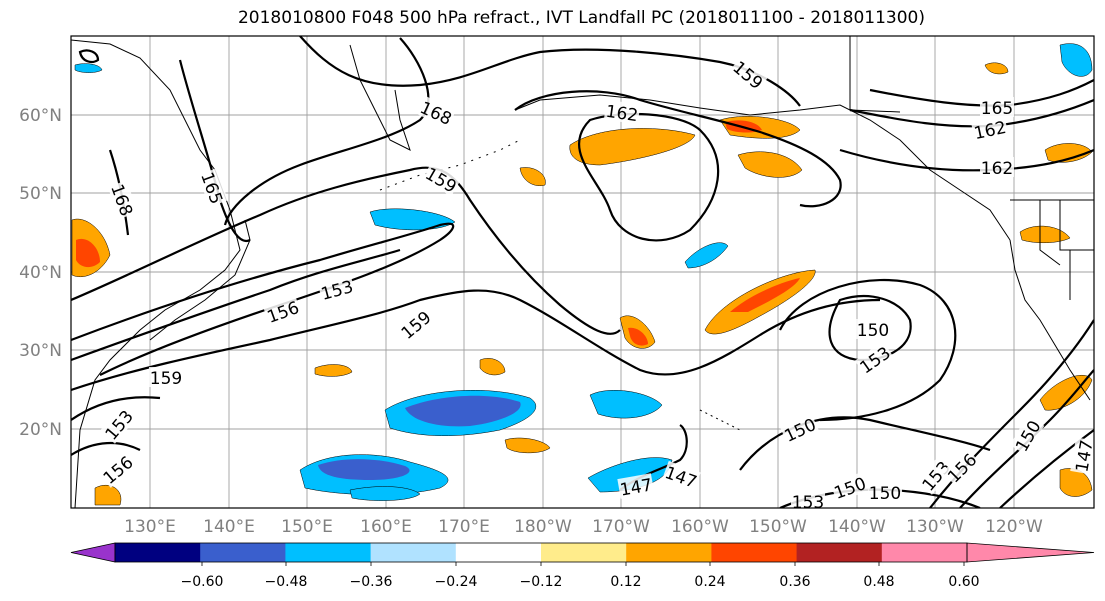 The height and width of the screenshot is (601, 1105). Describe the element at coordinates (116, 426) in the screenshot. I see `contour-west-small` at that location.